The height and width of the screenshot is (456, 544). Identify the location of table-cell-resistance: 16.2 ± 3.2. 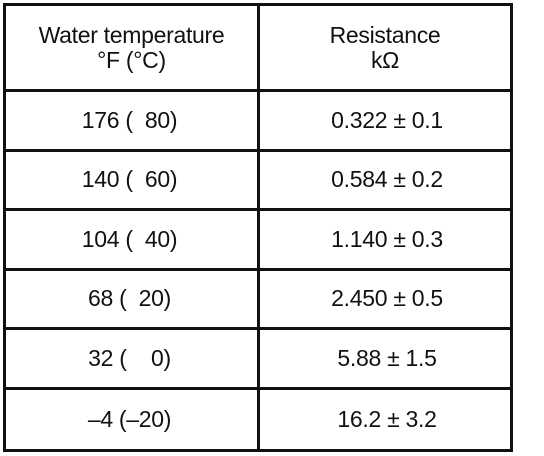
(385, 420).